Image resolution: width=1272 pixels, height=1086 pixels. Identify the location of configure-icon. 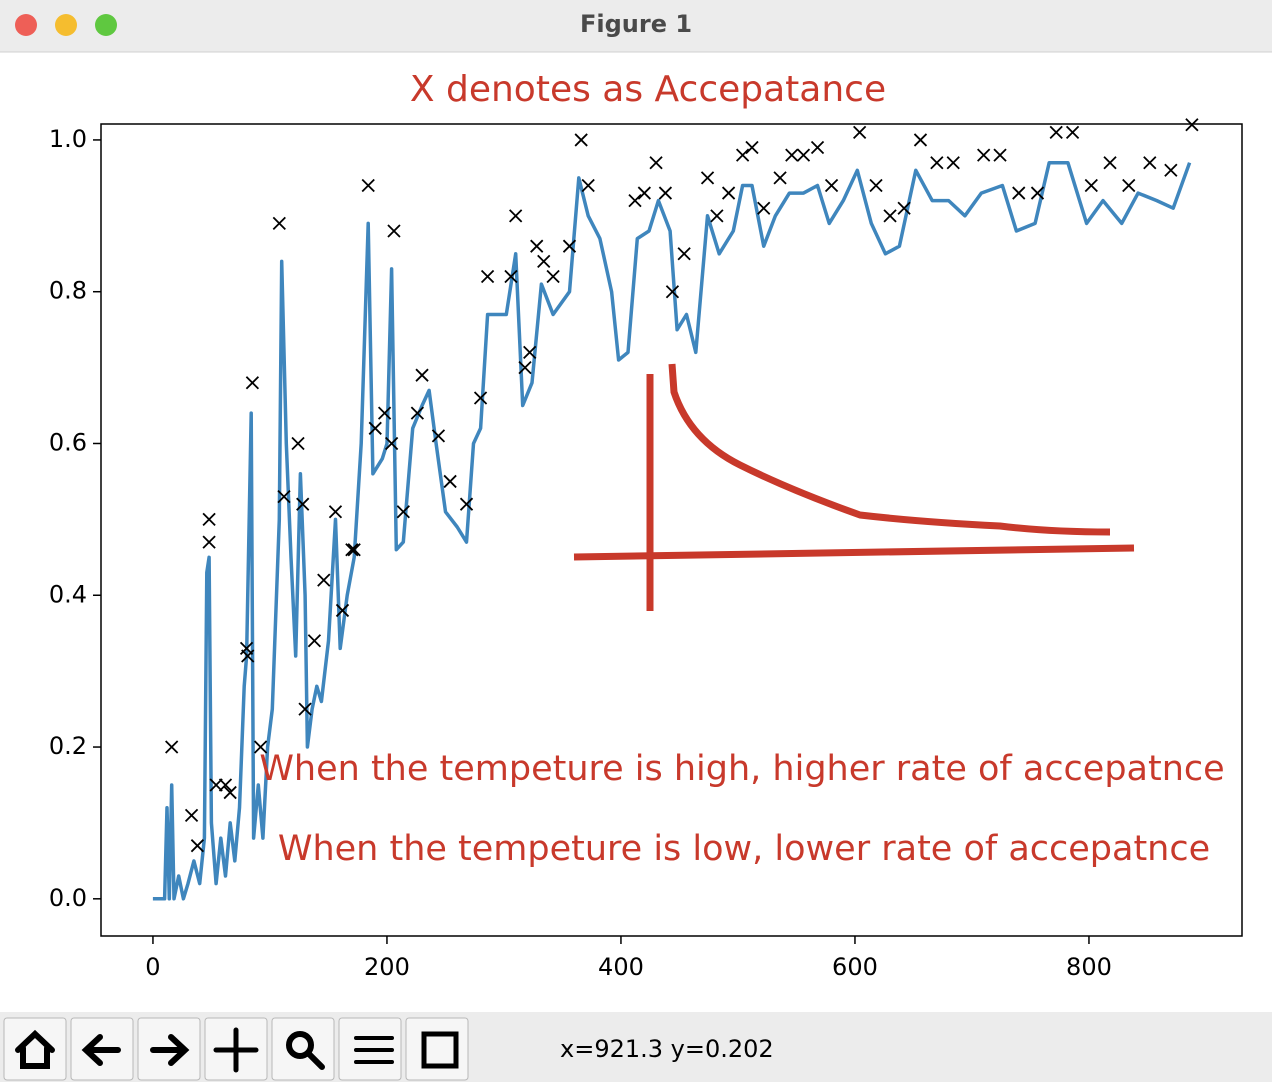
(374, 1050).